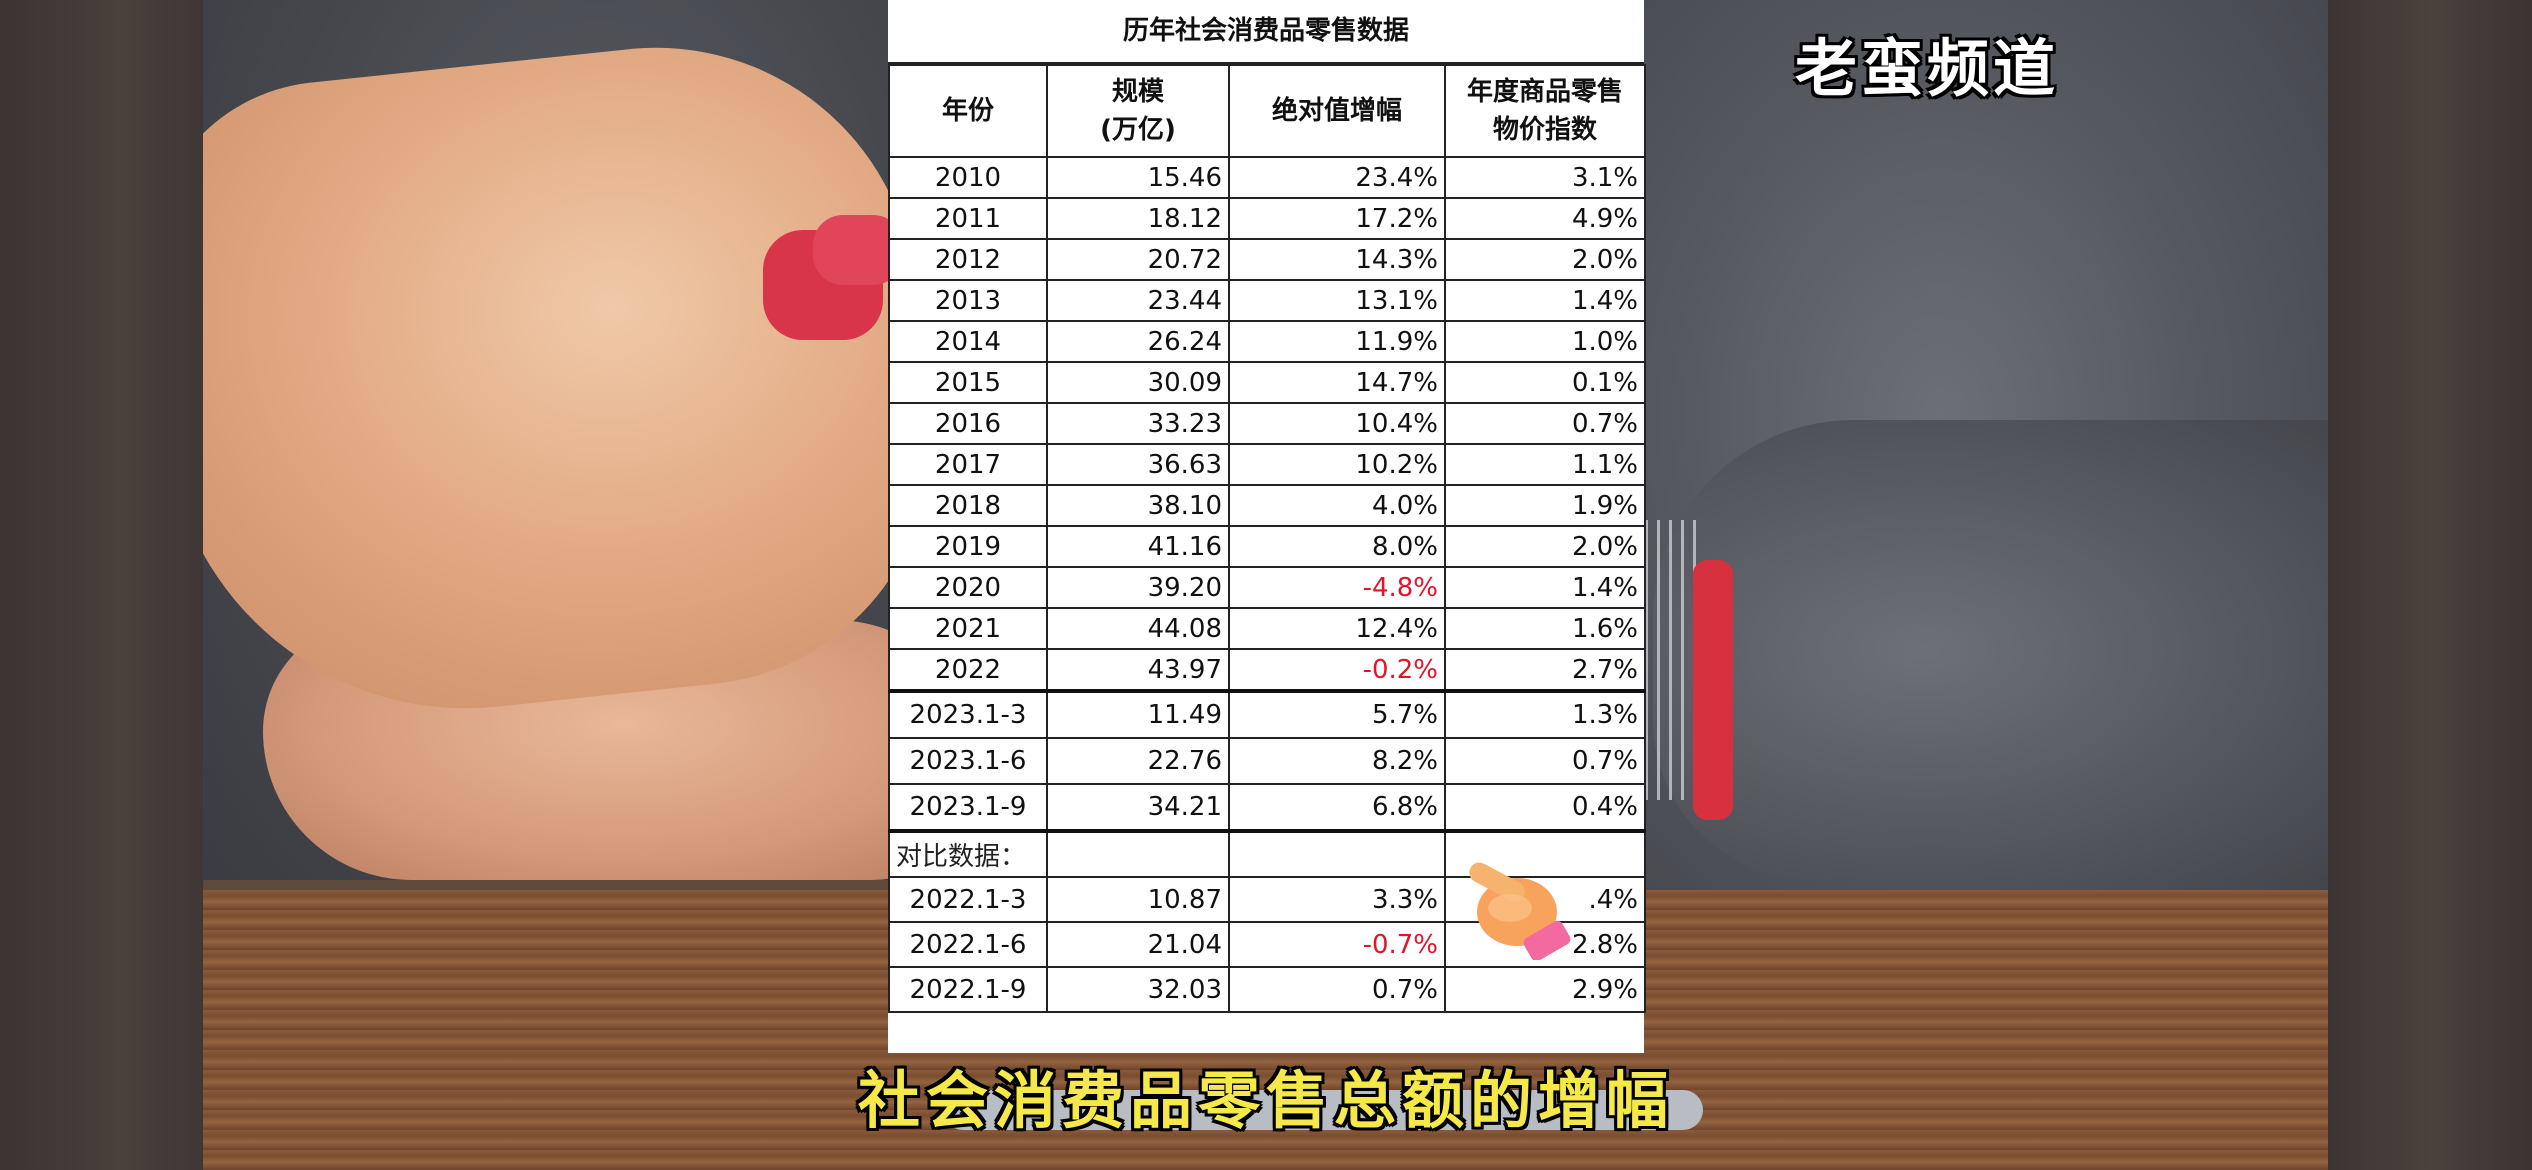 This screenshot has width=2532, height=1170. What do you see at coordinates (1138, 628) in the screenshot?
I see `cell-scale: 44.08` at bounding box center [1138, 628].